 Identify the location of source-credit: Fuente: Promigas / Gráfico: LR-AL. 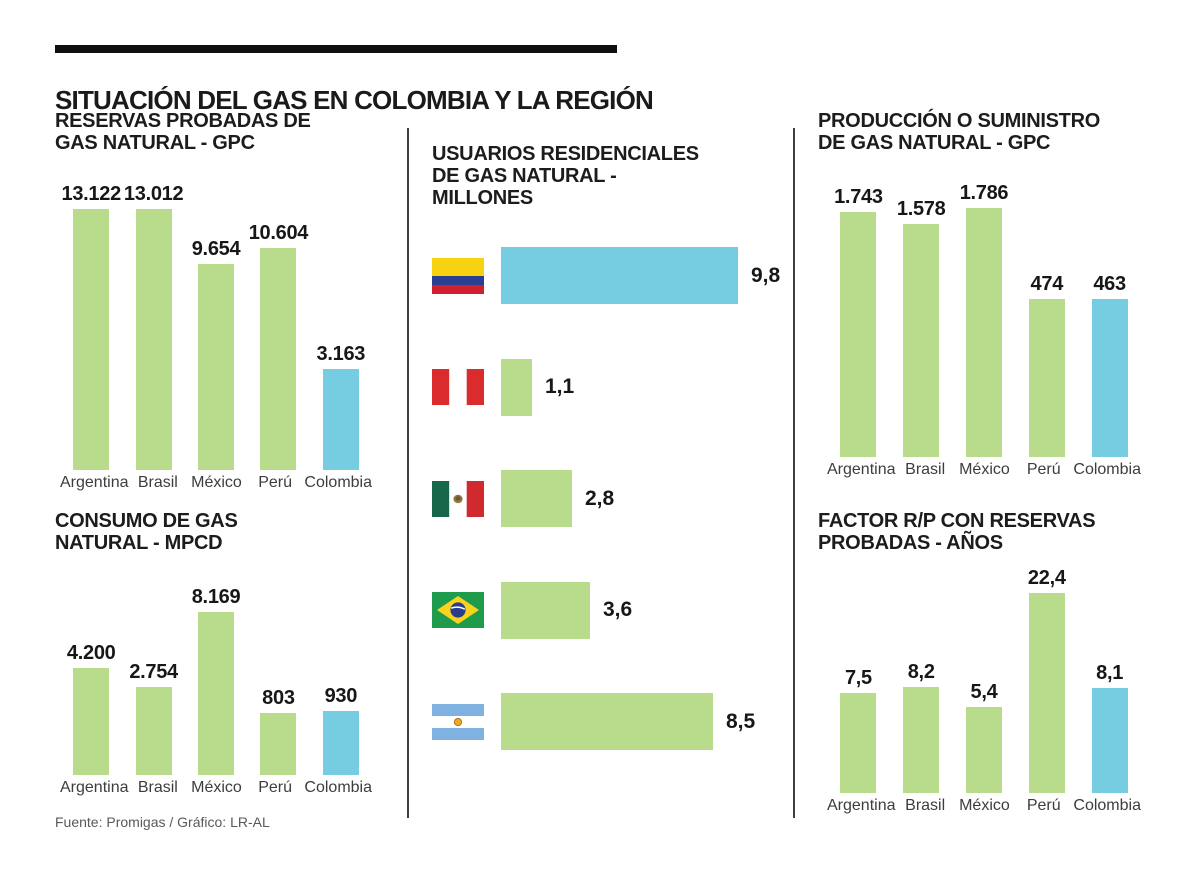
(162, 822).